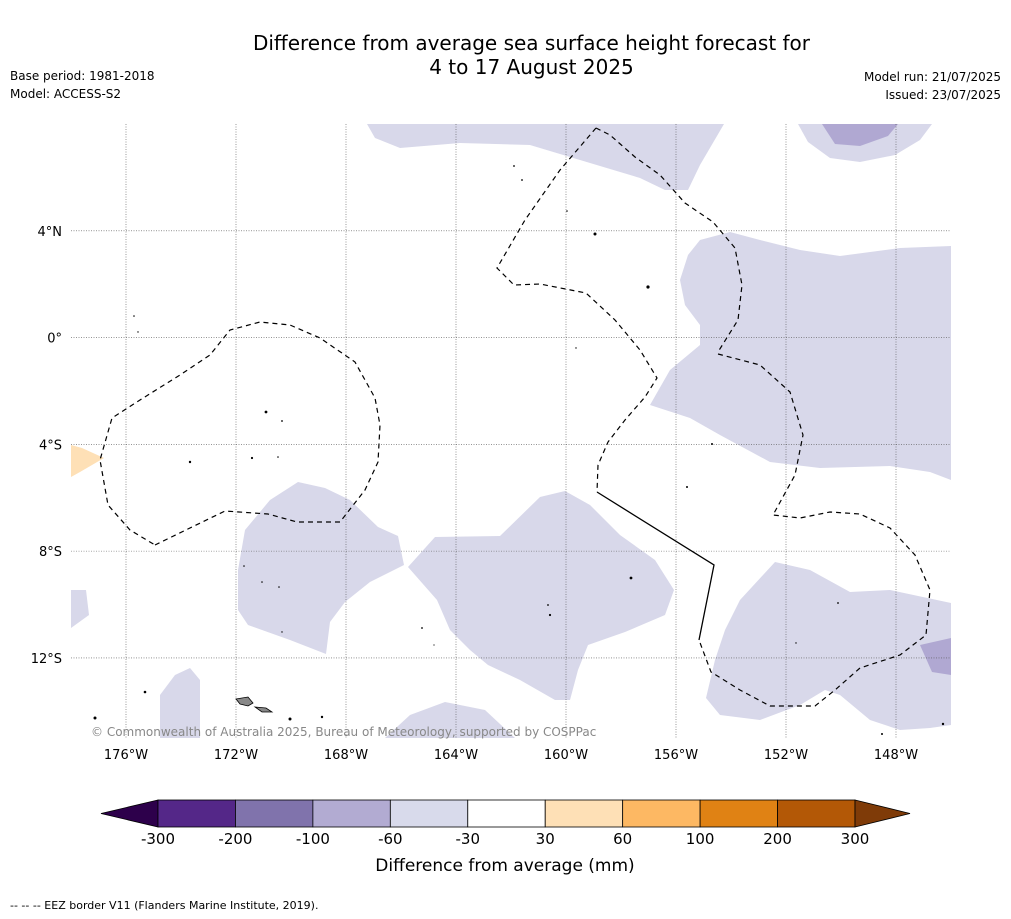 The image size is (1011, 919). Describe the element at coordinates (676, 755) in the screenshot. I see `longitude-label: 156°W` at that location.